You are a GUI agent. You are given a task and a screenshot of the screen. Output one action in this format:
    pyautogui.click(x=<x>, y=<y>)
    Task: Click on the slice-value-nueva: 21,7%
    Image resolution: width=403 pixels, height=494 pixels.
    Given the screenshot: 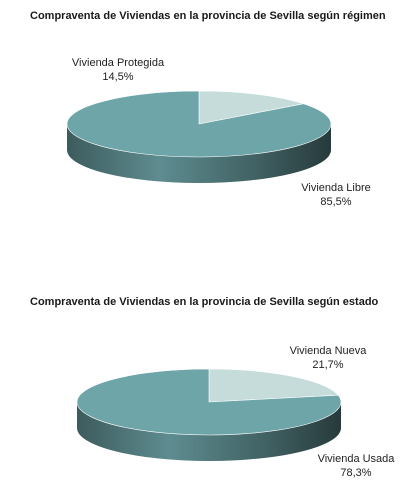 What is the action you would take?
    pyautogui.click(x=327, y=365)
    